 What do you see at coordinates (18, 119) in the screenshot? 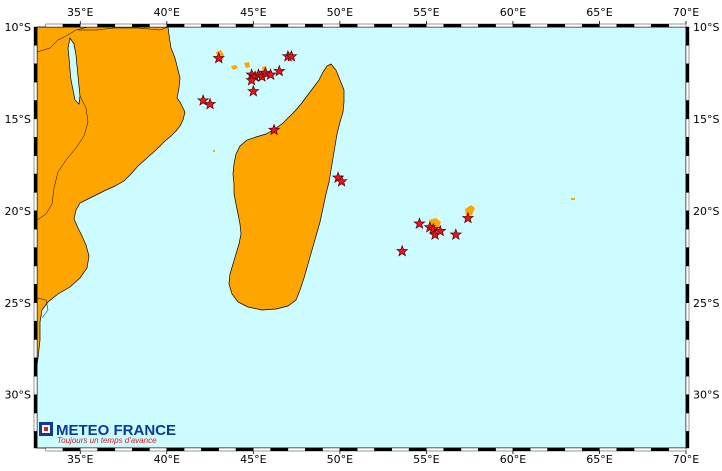
I see `lat-tick-label-left: 15°S` at bounding box center [18, 119].